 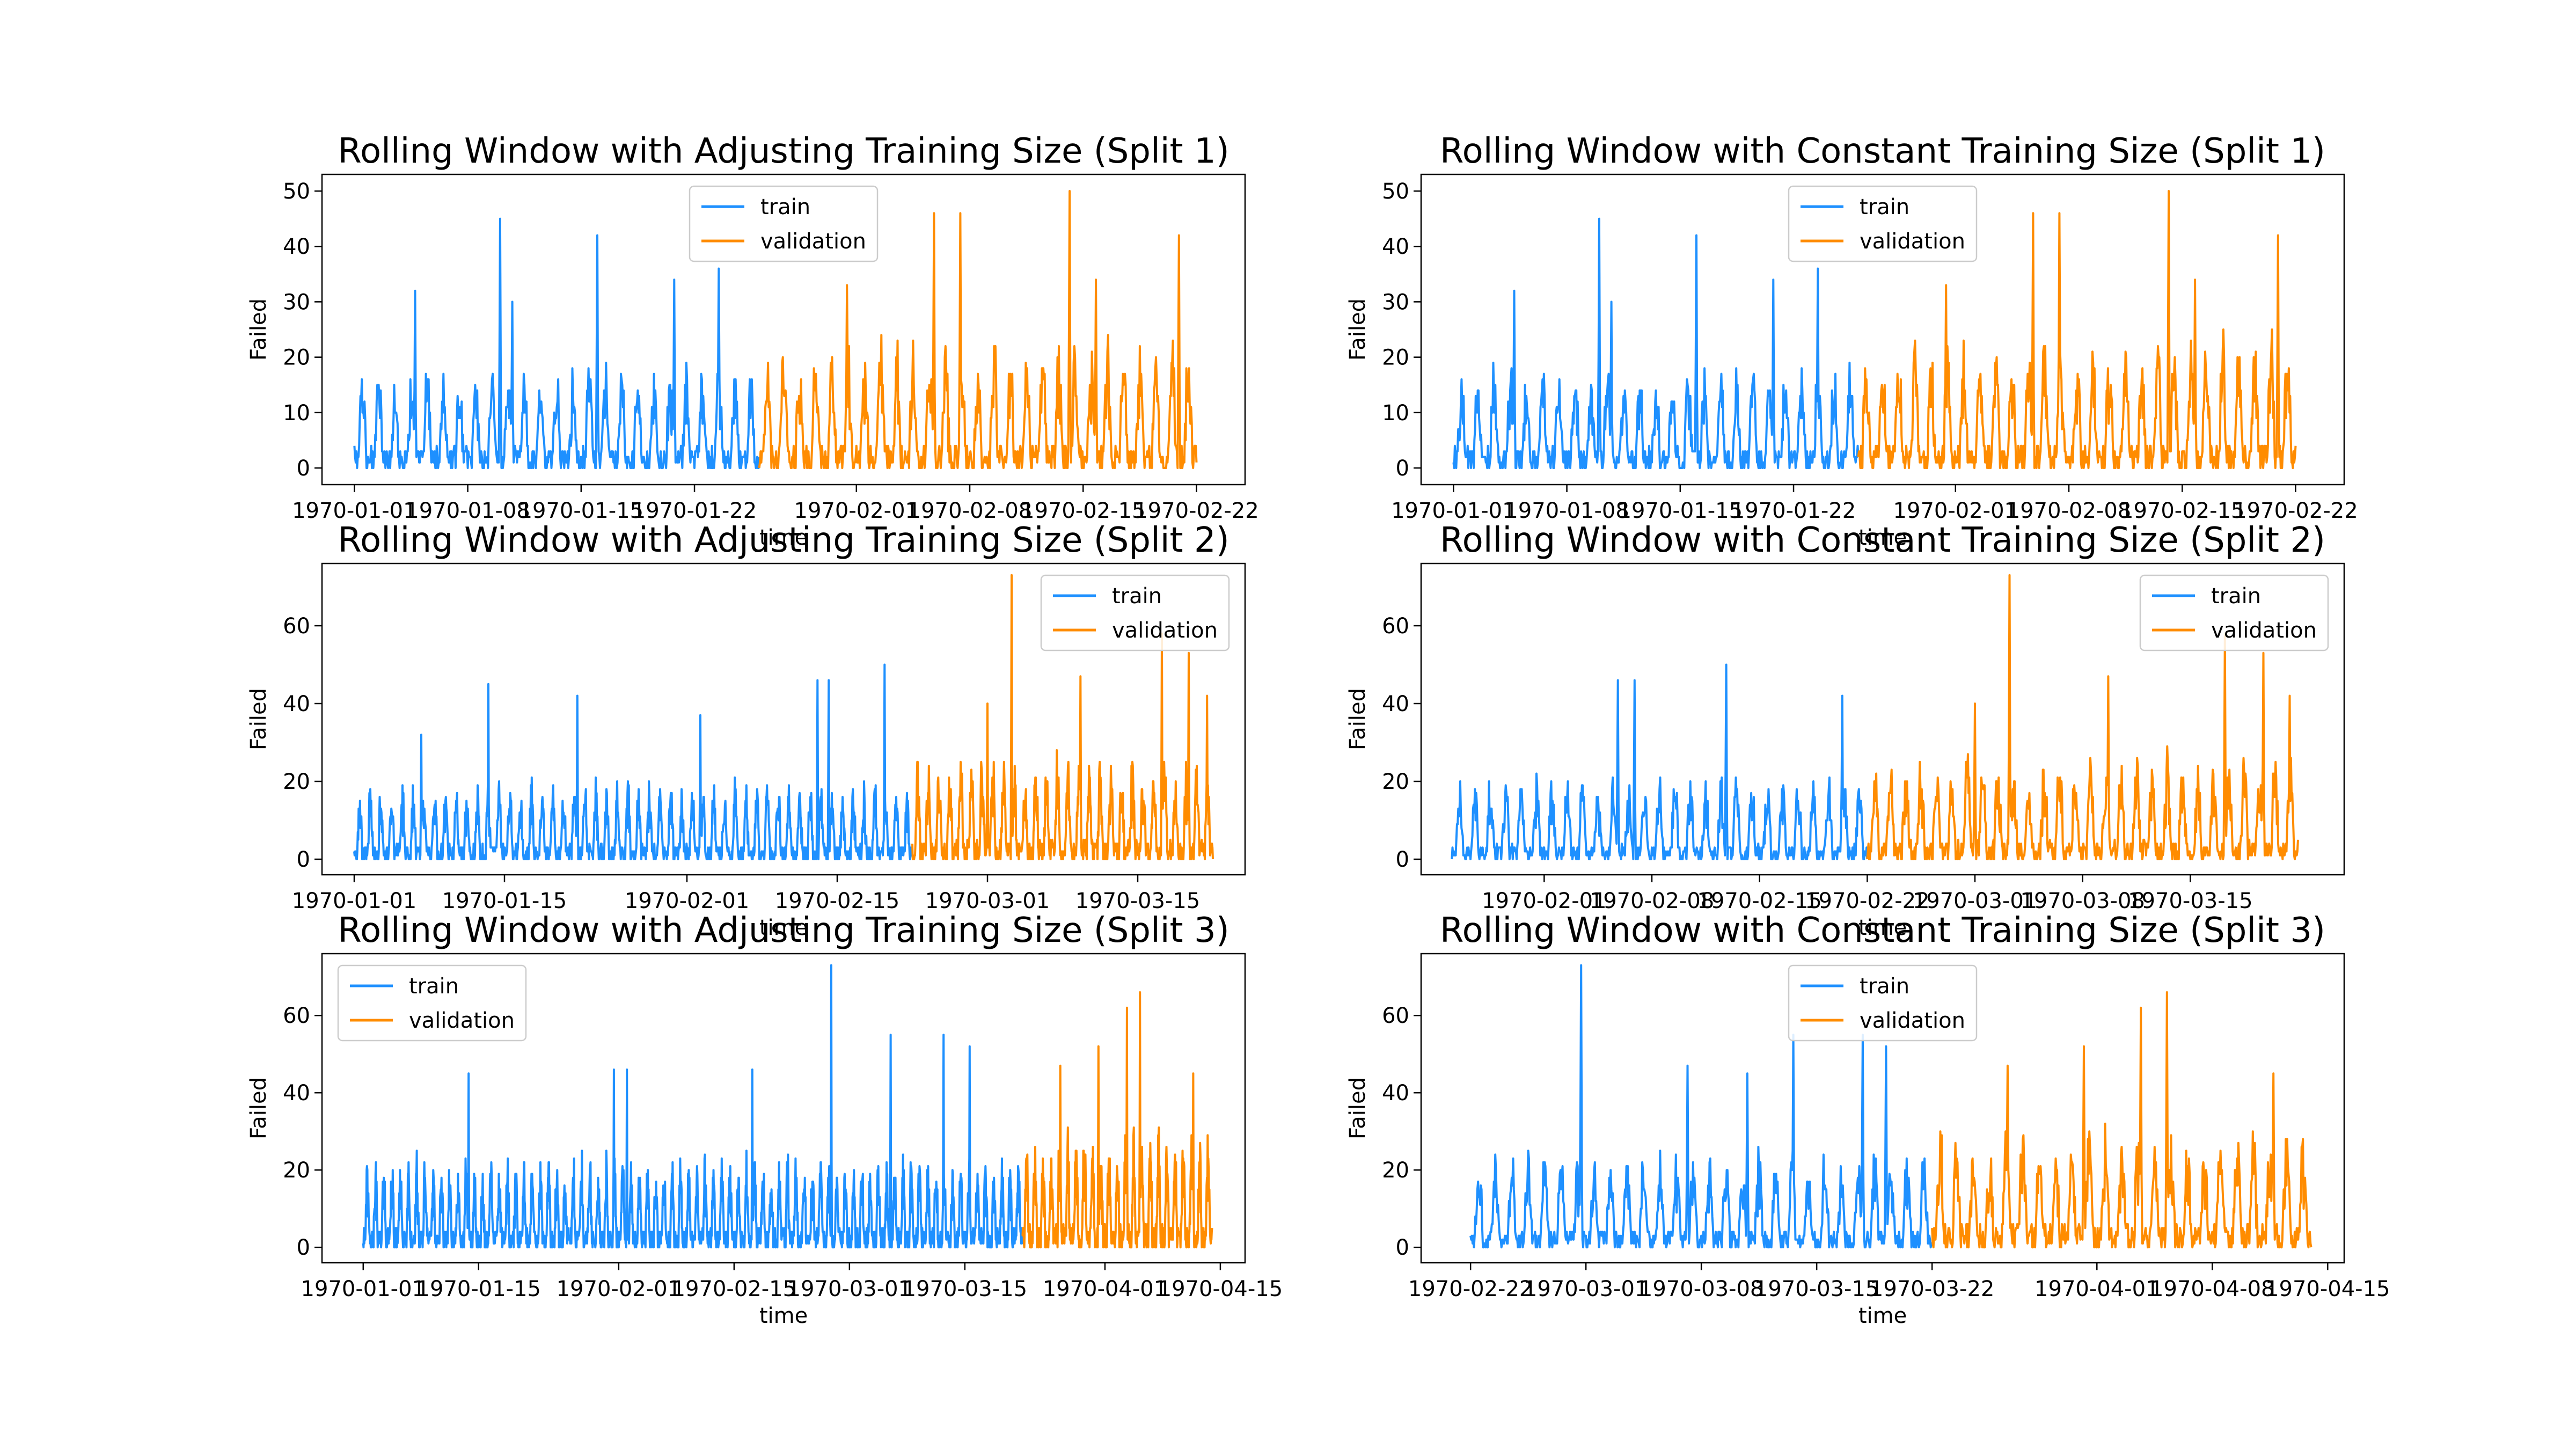 What do you see at coordinates (296, 191) in the screenshot?
I see `y-tick-label: 50` at bounding box center [296, 191].